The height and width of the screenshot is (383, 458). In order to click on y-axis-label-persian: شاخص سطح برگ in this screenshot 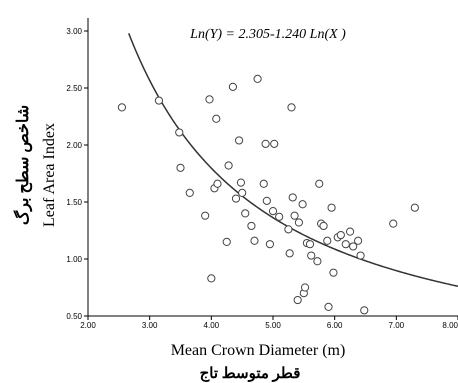, I will do `click(23, 165)`.